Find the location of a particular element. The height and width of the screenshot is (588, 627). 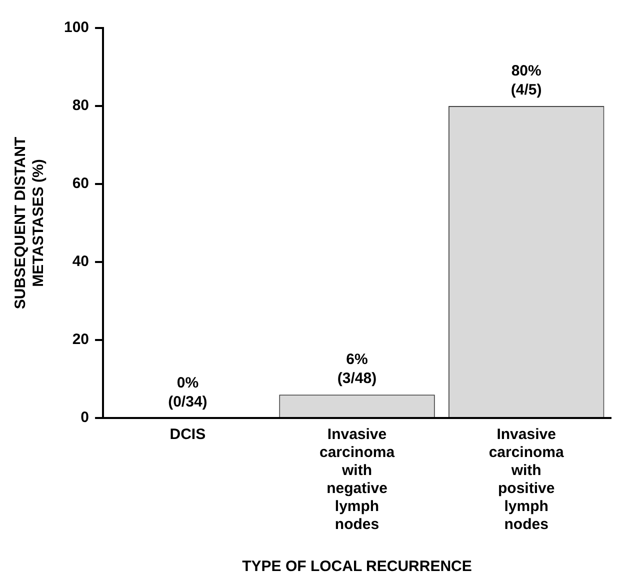

y-tick-label: 100 is located at coordinates (77, 27).